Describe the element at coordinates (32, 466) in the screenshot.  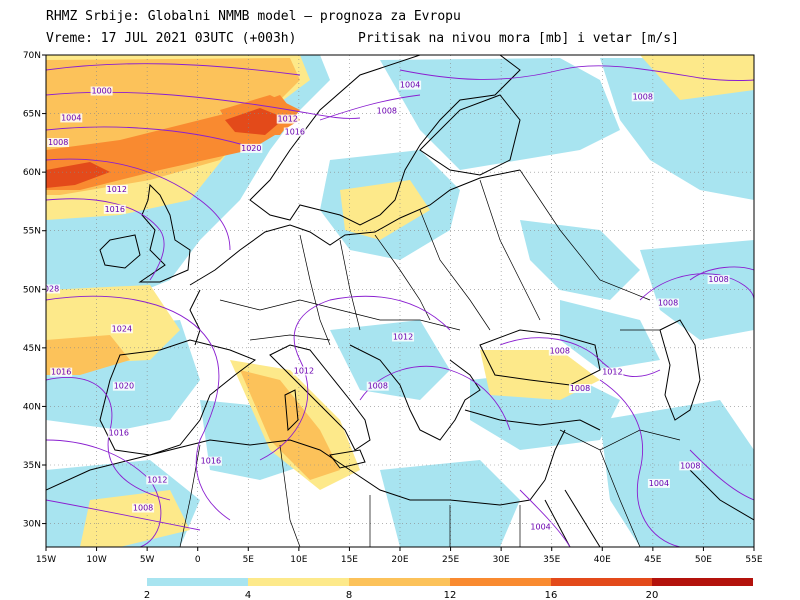
I see `lat-tick-label: 35N` at that location.